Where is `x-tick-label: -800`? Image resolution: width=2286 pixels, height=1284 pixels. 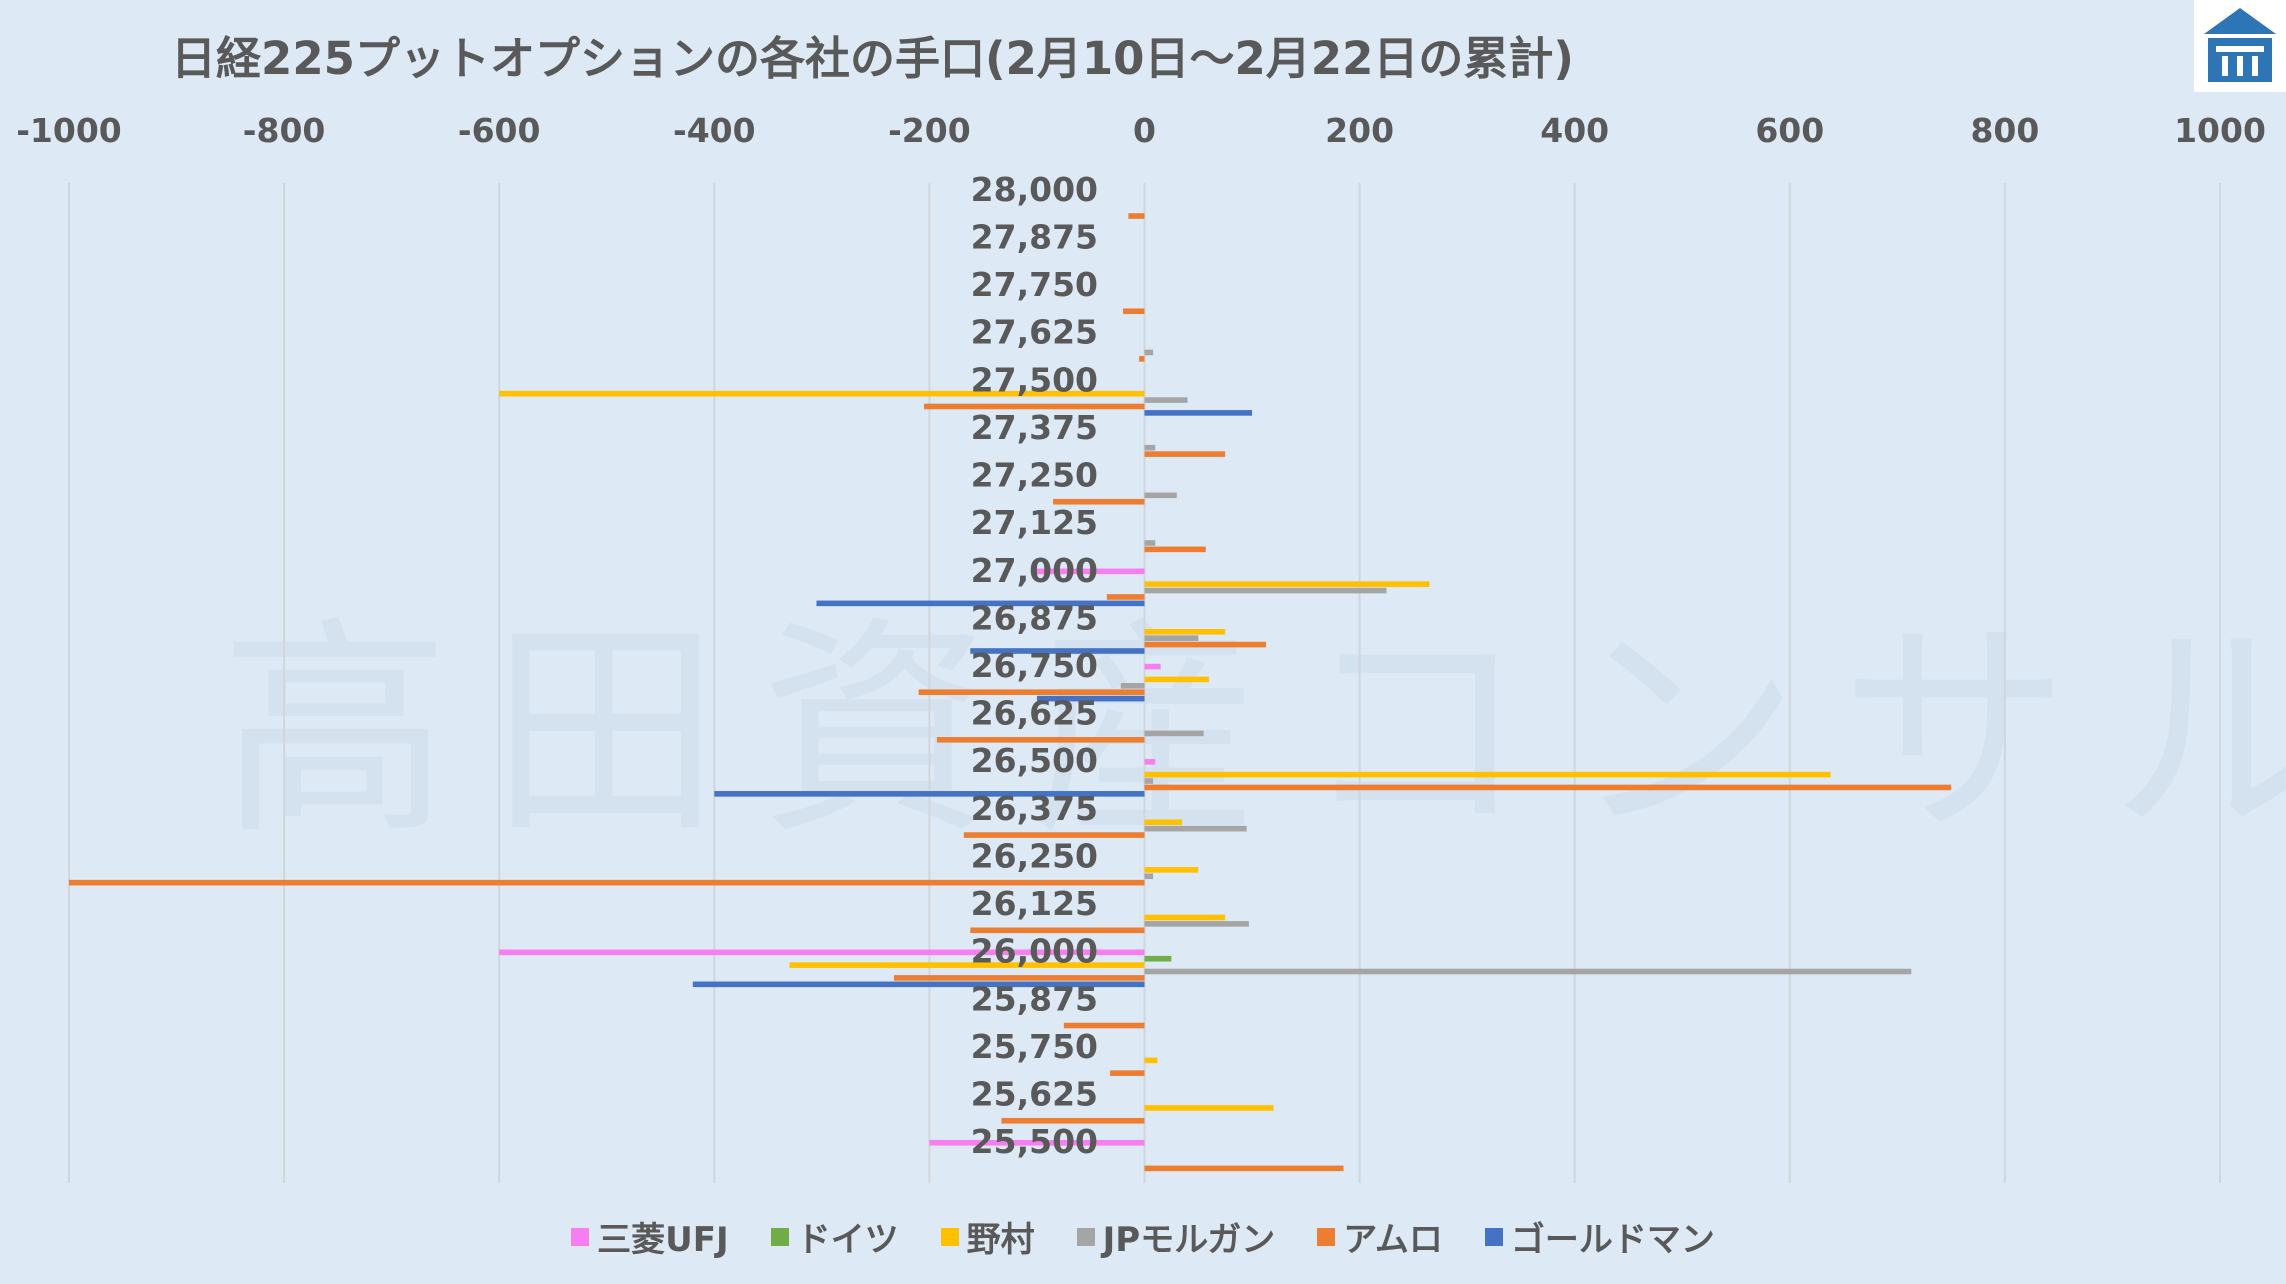
x-tick-label: -800 is located at coordinates (284, 130).